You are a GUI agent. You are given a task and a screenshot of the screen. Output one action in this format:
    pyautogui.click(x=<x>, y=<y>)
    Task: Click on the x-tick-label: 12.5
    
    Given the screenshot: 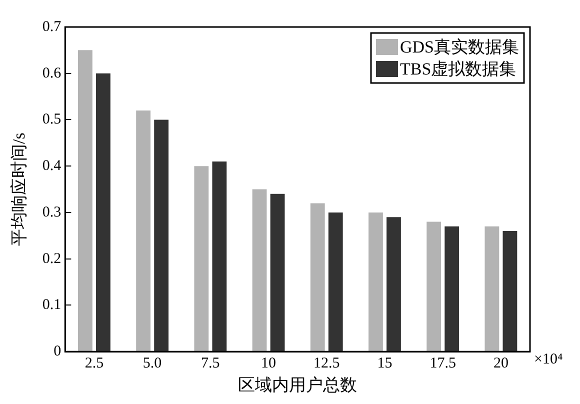 What is the action you would take?
    pyautogui.click(x=327, y=364)
    